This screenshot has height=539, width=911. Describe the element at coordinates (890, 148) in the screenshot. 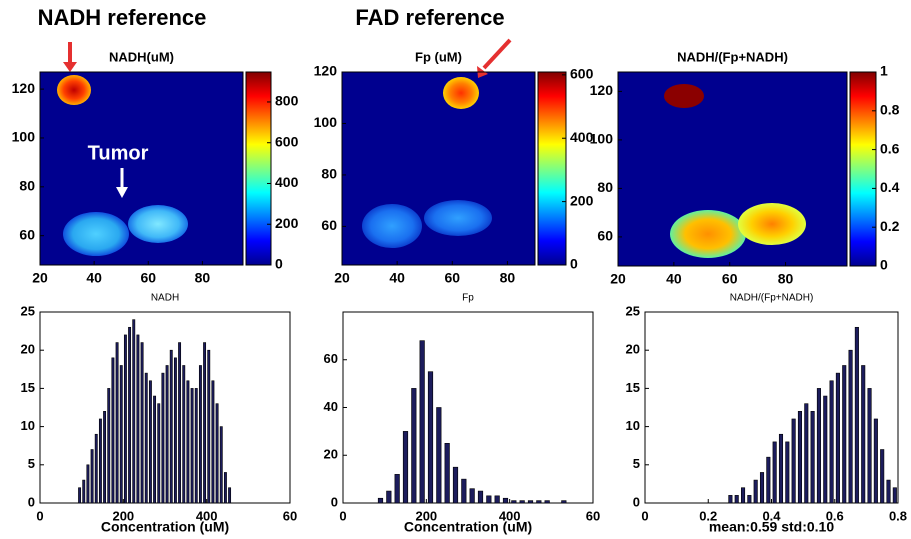

I see `colorbar-tick-label: 0.6` at that location.